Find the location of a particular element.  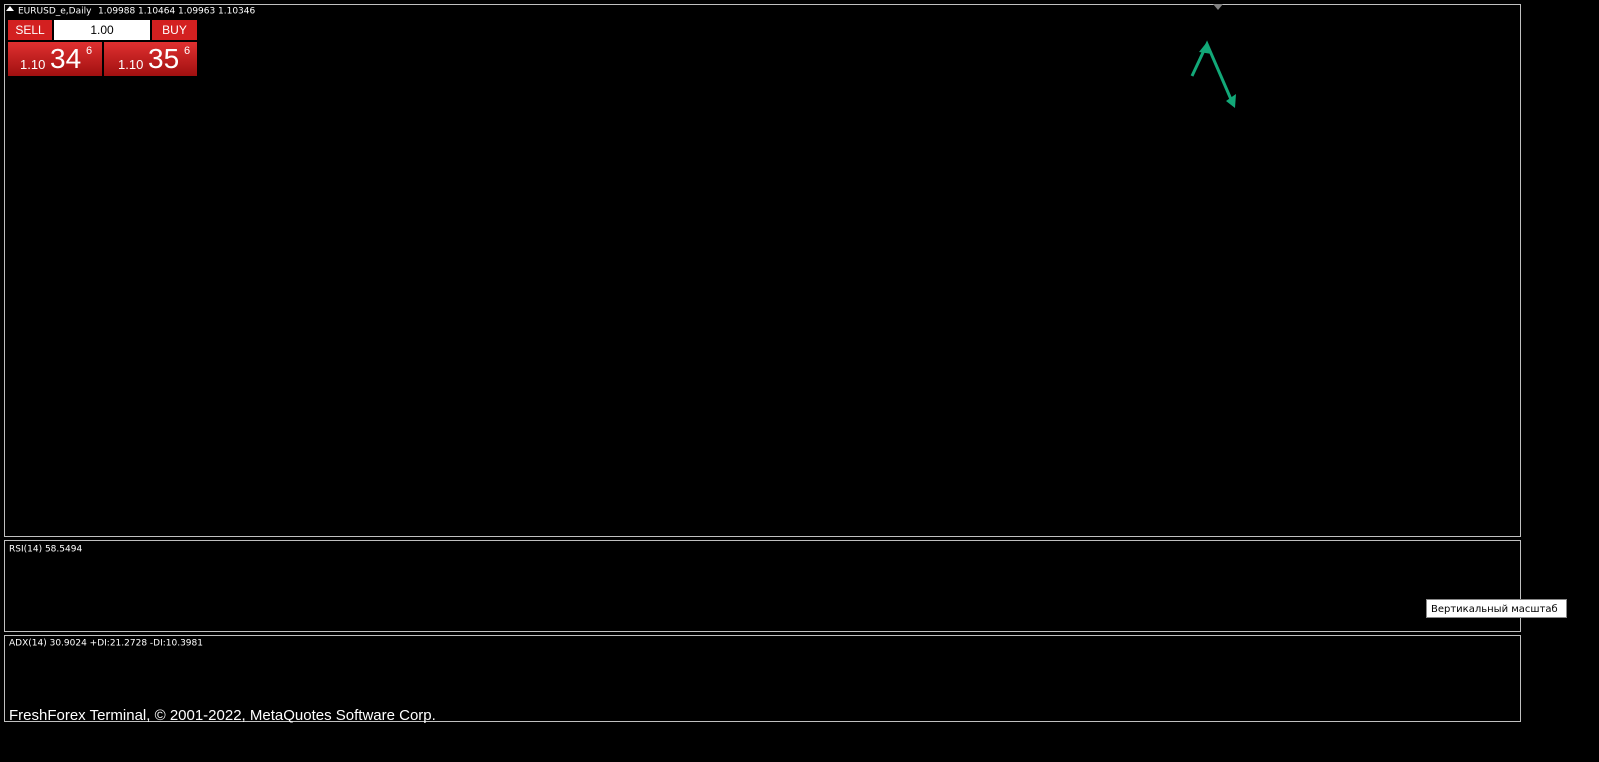

ask-box: 1.10 35 6 is located at coordinates (150, 59).